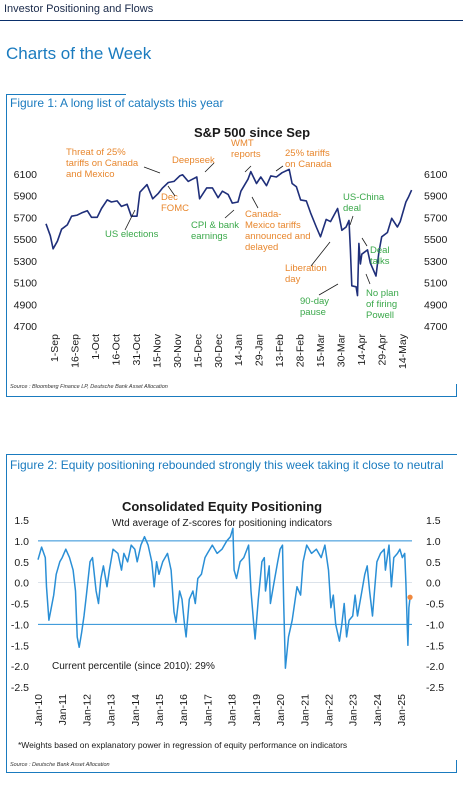 The height and width of the screenshot is (788, 463). I want to click on figure1-frame-bottom, so click(231, 396).